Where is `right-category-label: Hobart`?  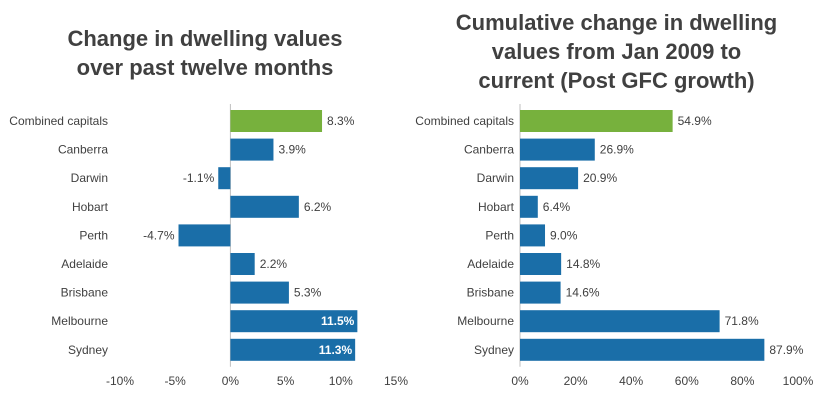
right-category-label: Hobart is located at coordinates (496, 207).